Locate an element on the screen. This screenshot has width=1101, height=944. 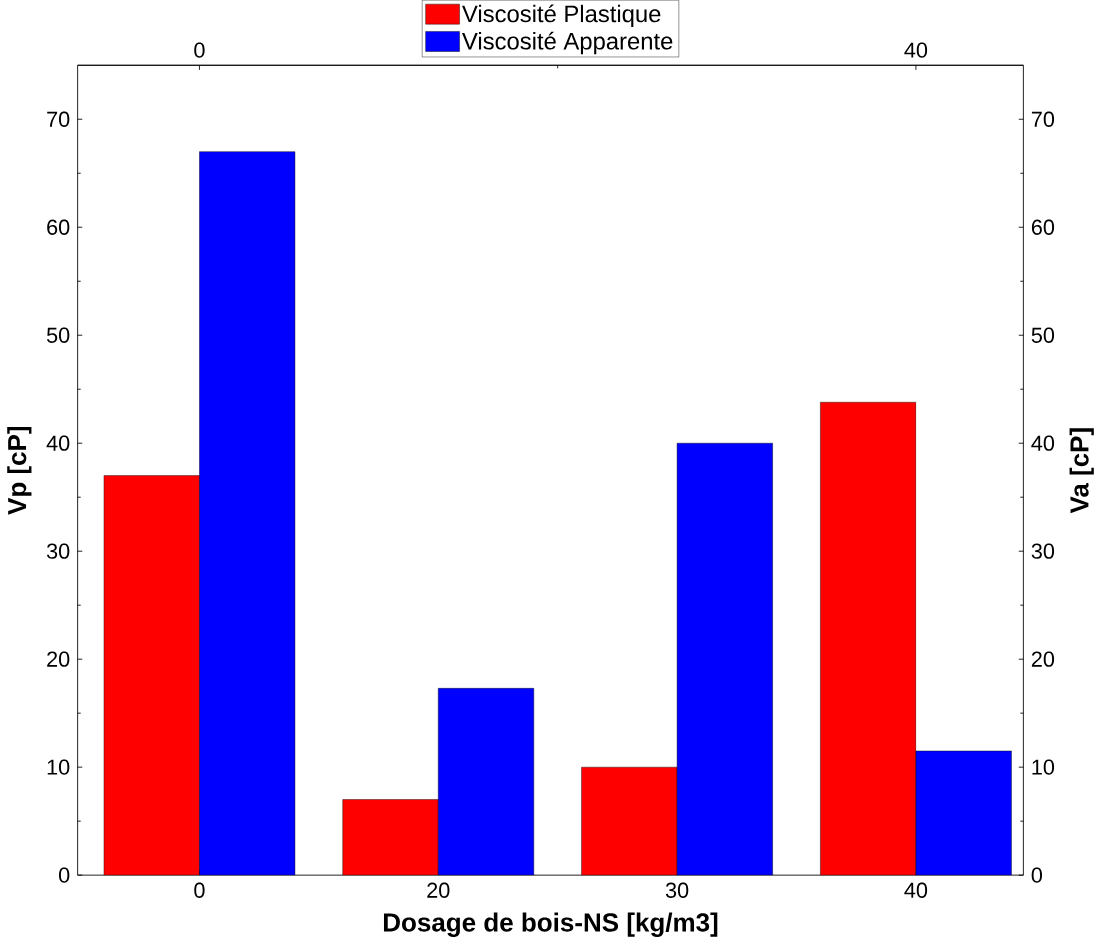
y2-tick-label: 50 is located at coordinates (1043, 335).